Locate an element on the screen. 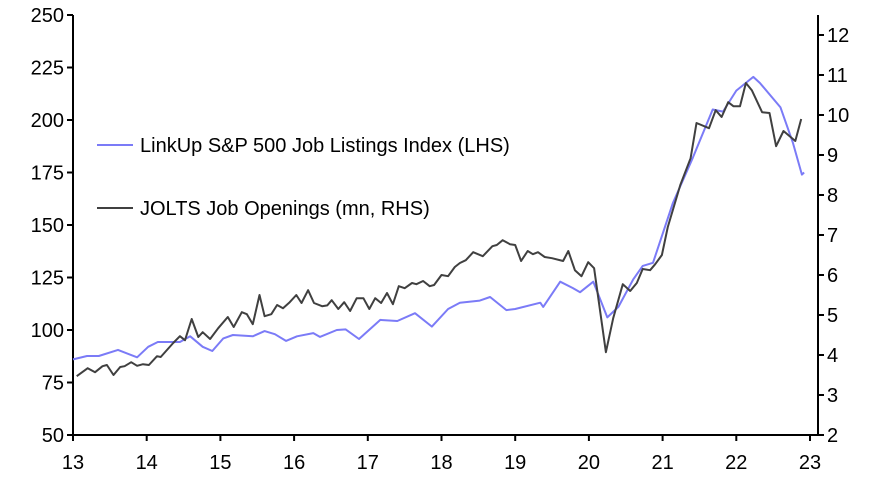  x-tick-label: 17 is located at coordinates (368, 463).